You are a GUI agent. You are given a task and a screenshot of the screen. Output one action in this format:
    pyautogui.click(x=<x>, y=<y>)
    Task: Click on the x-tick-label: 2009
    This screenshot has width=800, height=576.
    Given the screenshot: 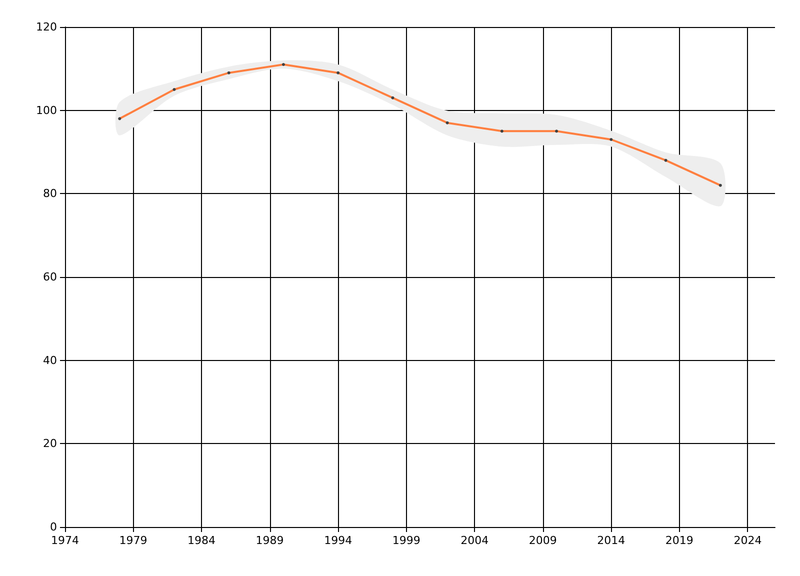 What is the action you would take?
    pyautogui.click(x=542, y=540)
    